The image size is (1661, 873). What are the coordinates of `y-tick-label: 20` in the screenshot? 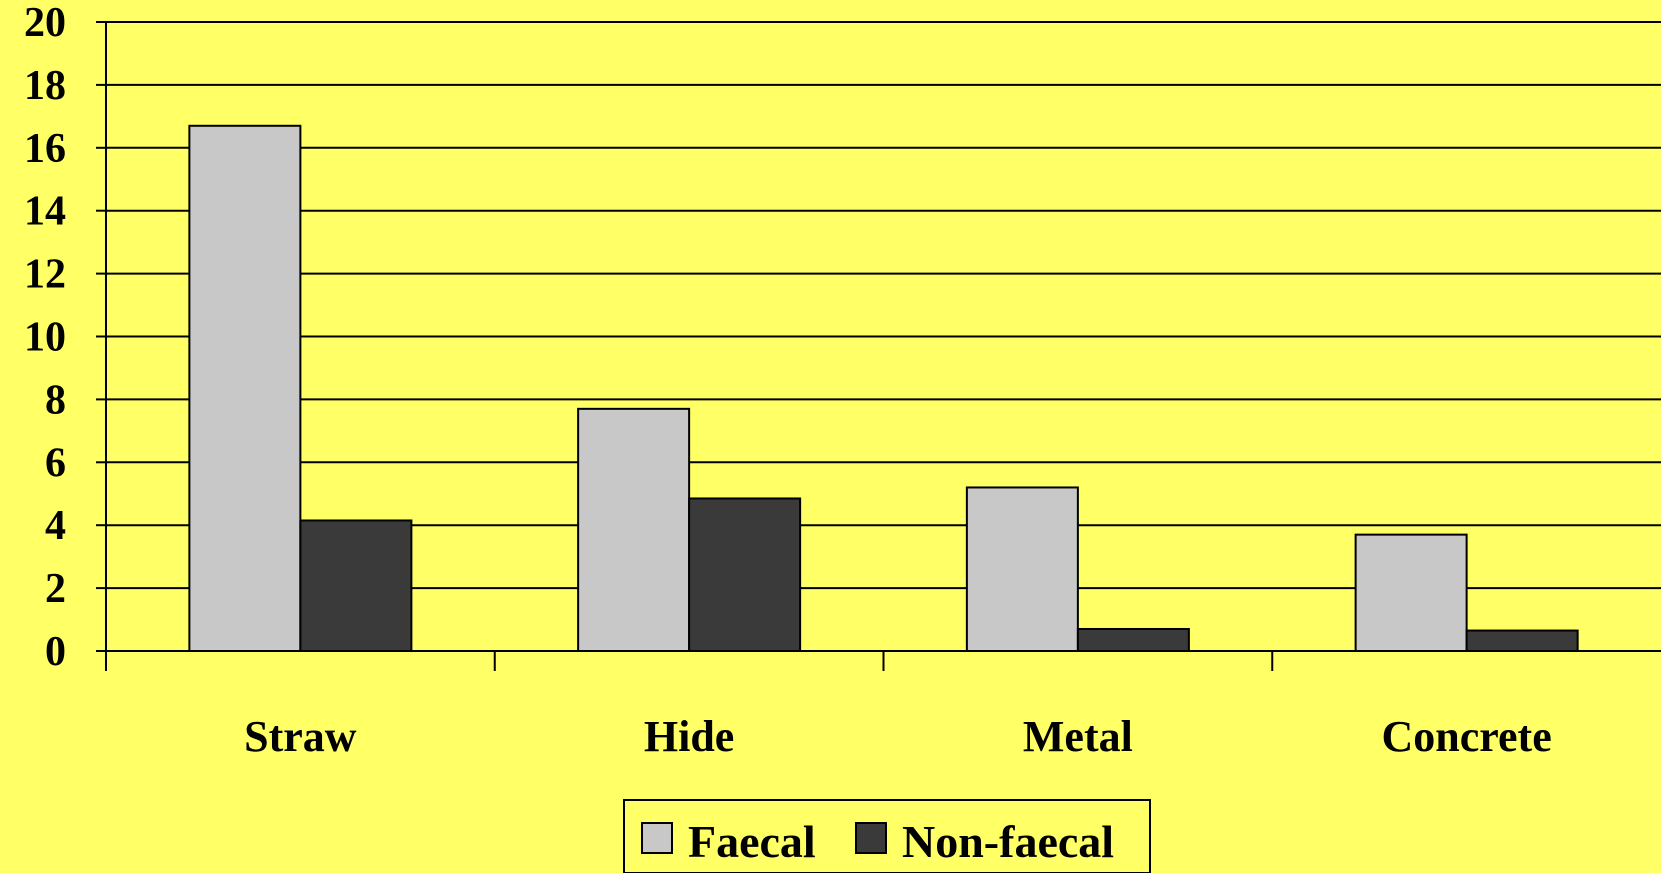 It's located at (45, 23).